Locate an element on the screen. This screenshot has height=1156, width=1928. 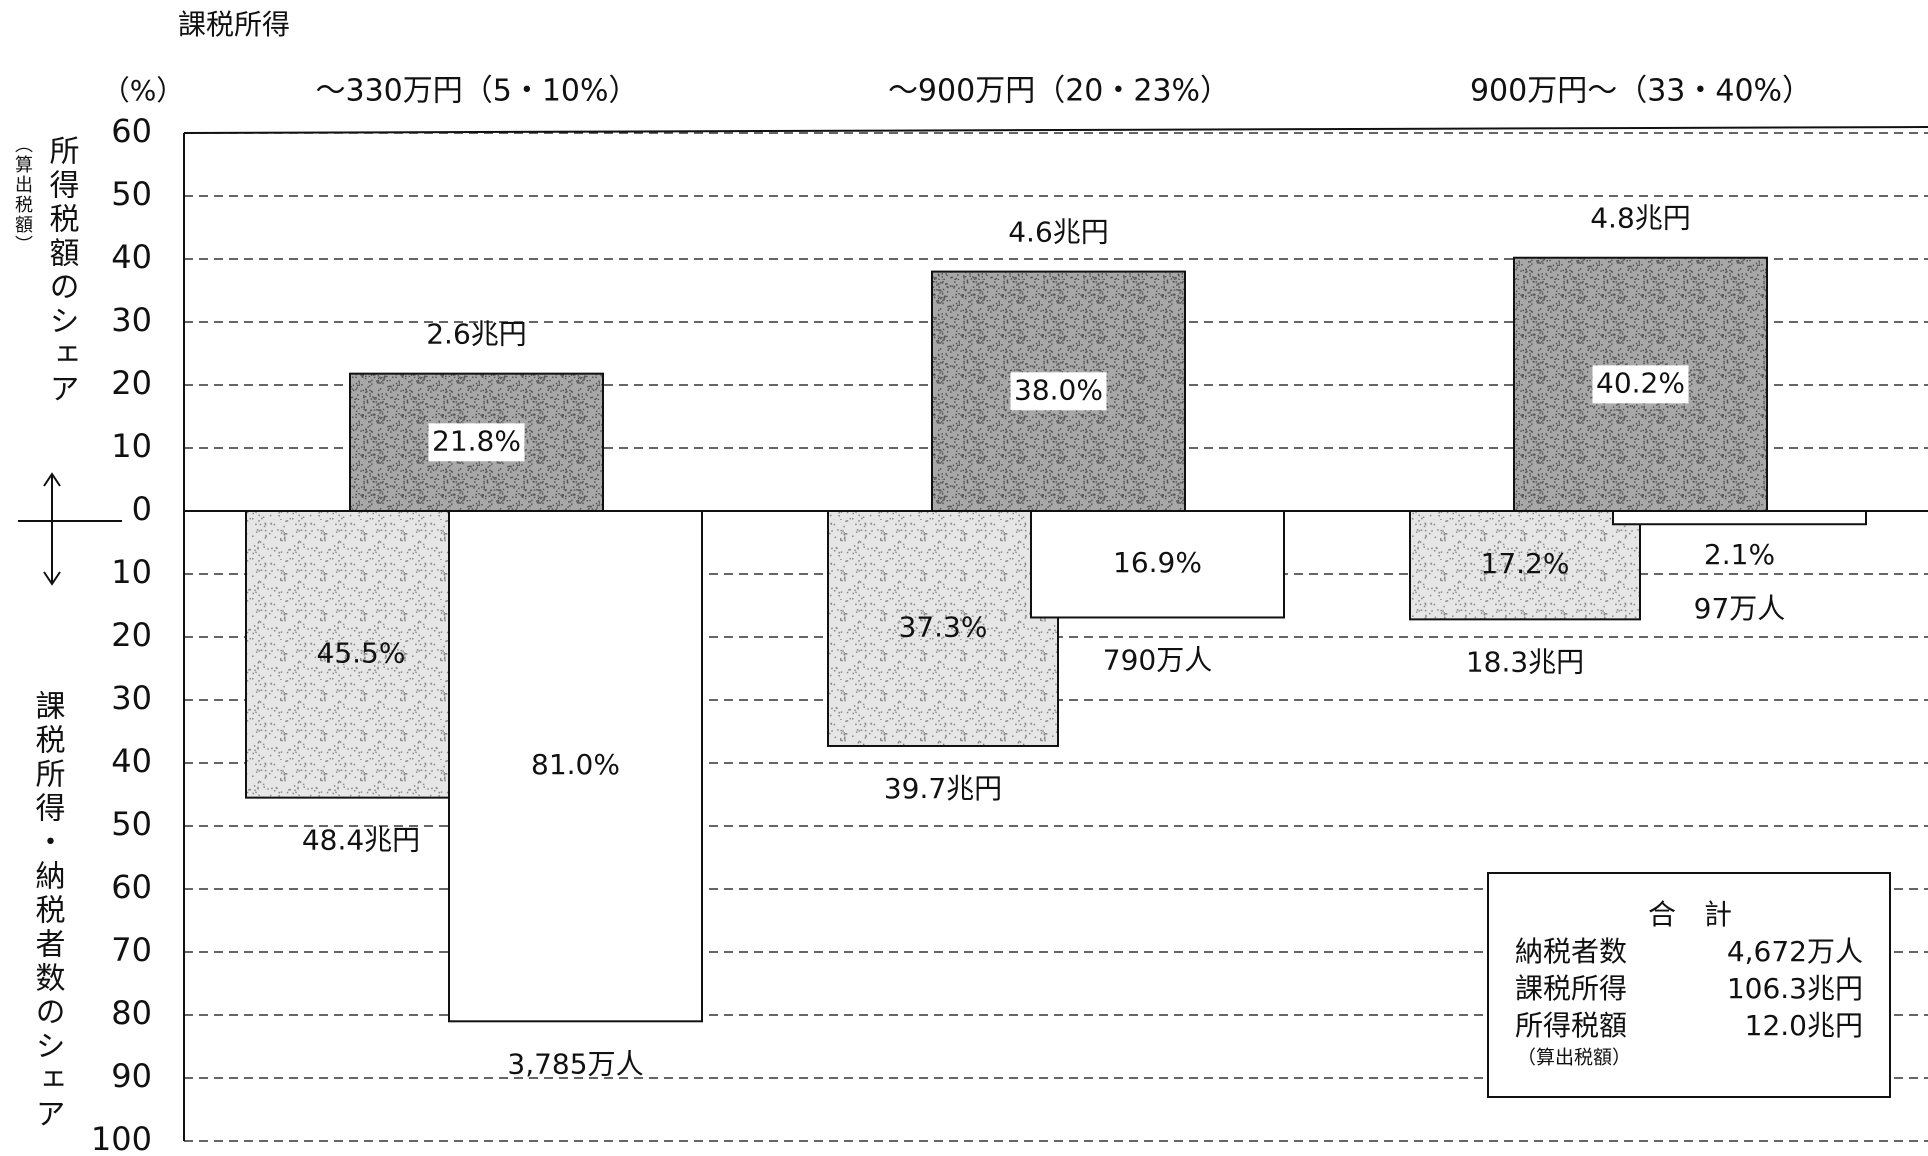
category-label: 900万円～（33・40%） is located at coordinates (1641, 91).